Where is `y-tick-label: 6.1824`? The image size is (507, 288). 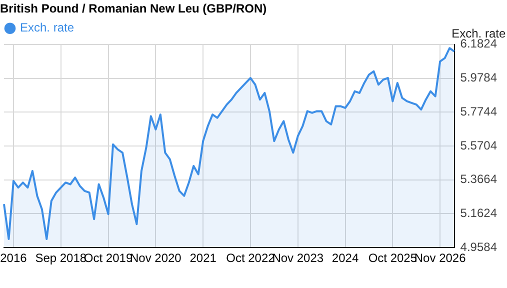
y-tick-label: 6.1824 is located at coordinates (479, 43).